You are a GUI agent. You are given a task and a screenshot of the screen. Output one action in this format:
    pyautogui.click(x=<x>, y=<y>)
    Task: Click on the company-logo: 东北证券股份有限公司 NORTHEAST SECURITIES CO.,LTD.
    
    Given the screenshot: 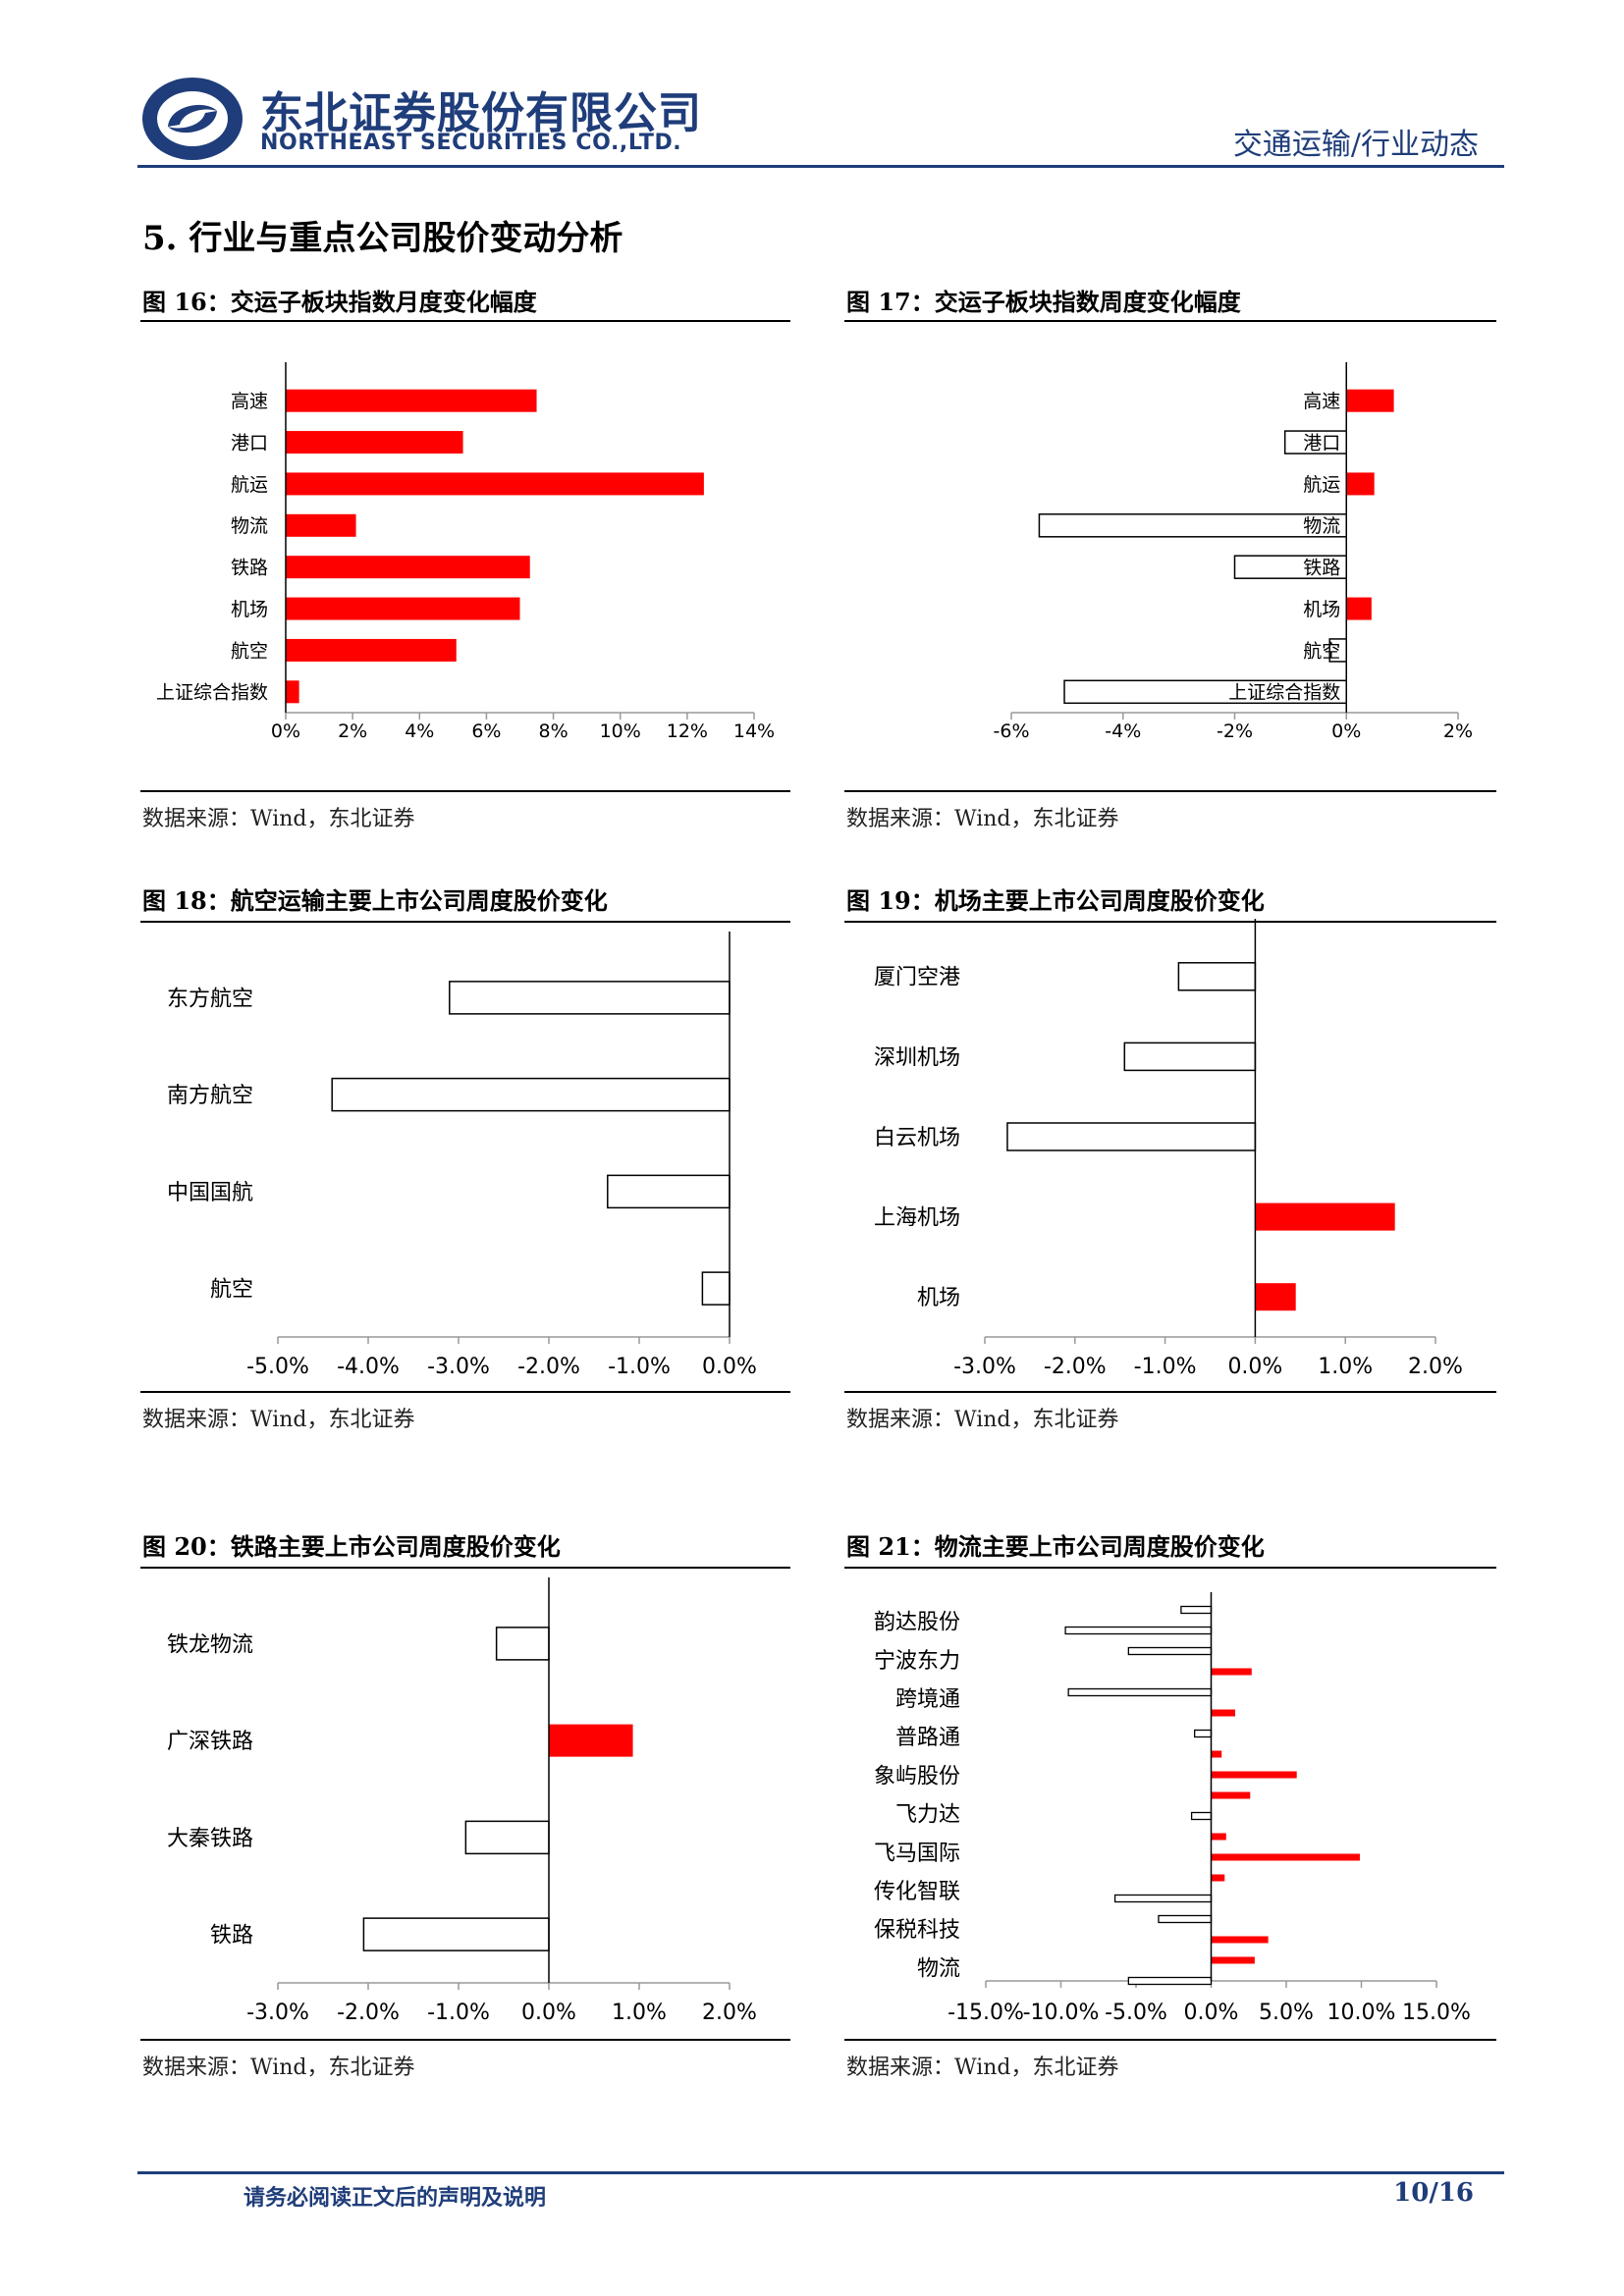 What is the action you would take?
    pyautogui.click(x=439, y=120)
    